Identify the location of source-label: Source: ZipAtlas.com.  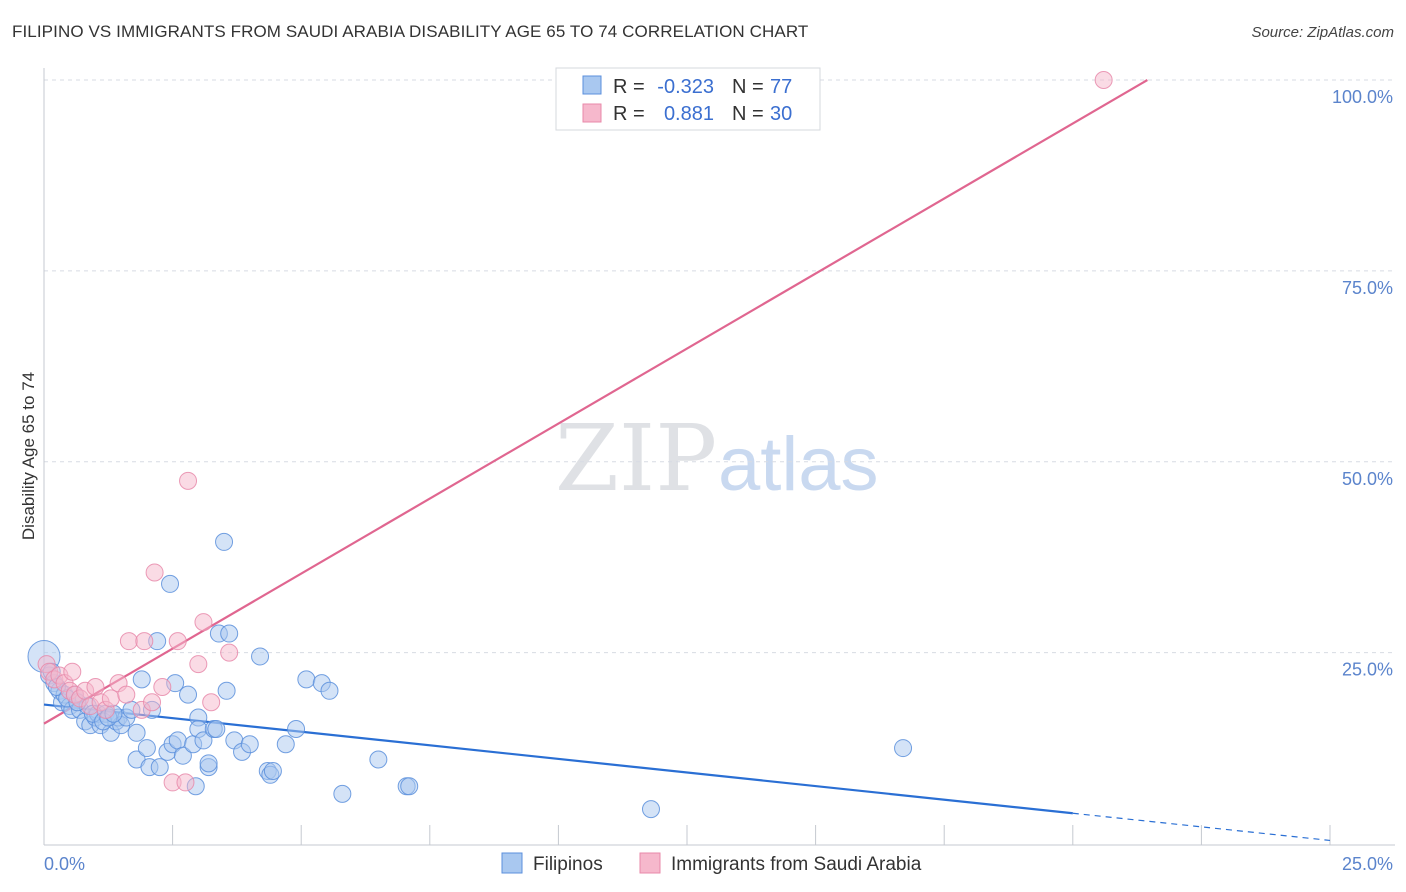
(1322, 32).